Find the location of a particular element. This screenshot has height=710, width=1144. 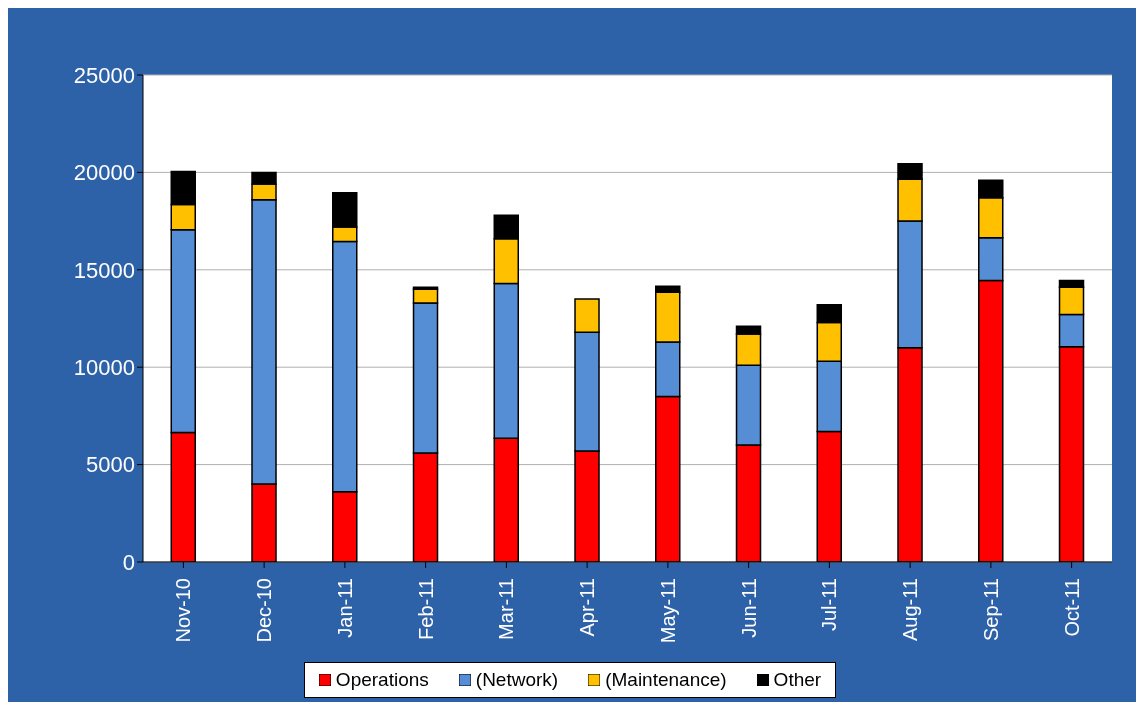

y-tick-label: 0 is located at coordinates (128, 562).